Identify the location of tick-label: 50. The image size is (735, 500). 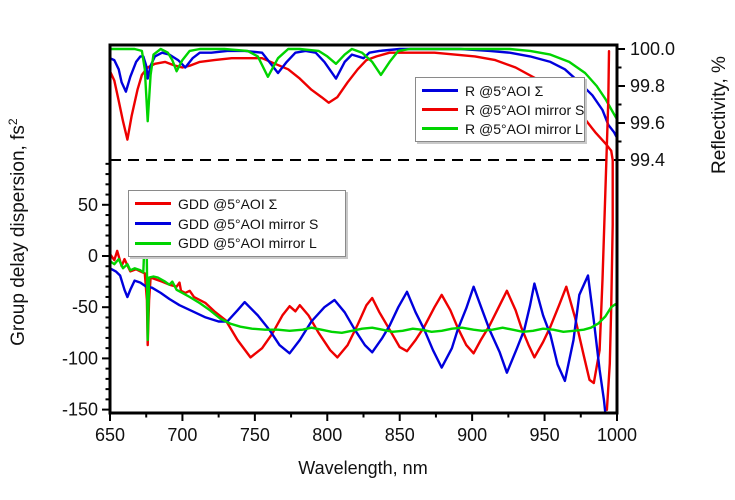
(88, 205).